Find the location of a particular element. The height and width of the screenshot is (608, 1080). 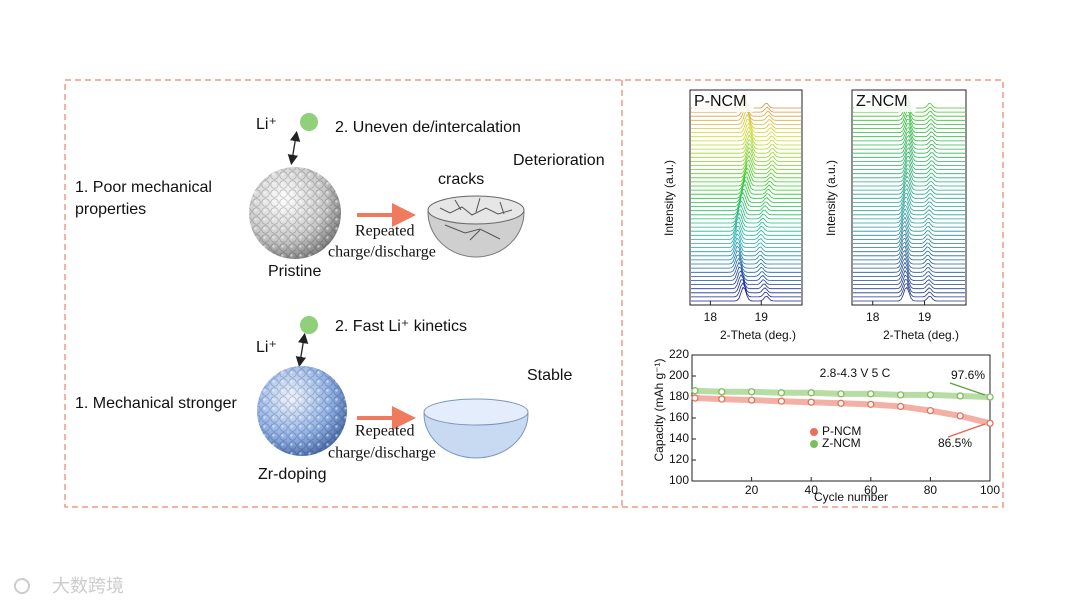

property: 1. Mechanical stronger is located at coordinates (156, 403).